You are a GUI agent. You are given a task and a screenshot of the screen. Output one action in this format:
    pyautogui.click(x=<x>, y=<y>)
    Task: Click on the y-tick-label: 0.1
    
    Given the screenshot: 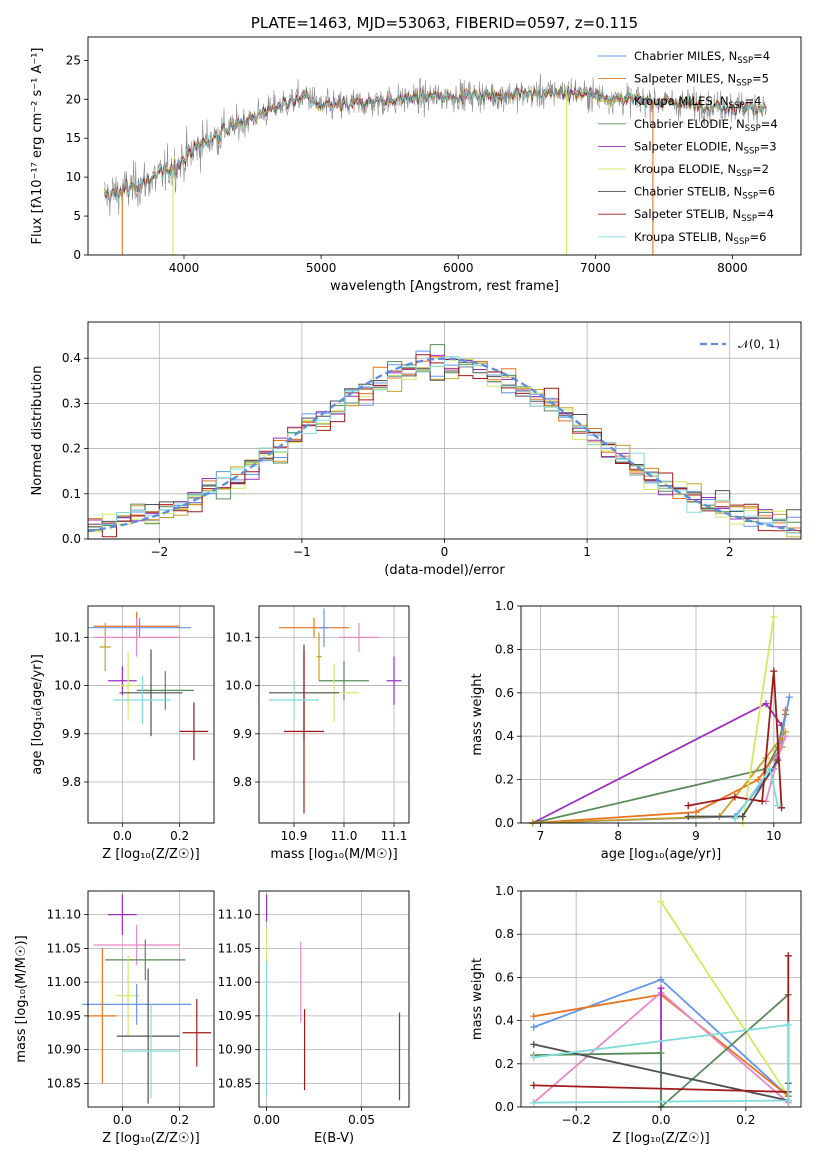 What is the action you would take?
    pyautogui.click(x=71, y=494)
    